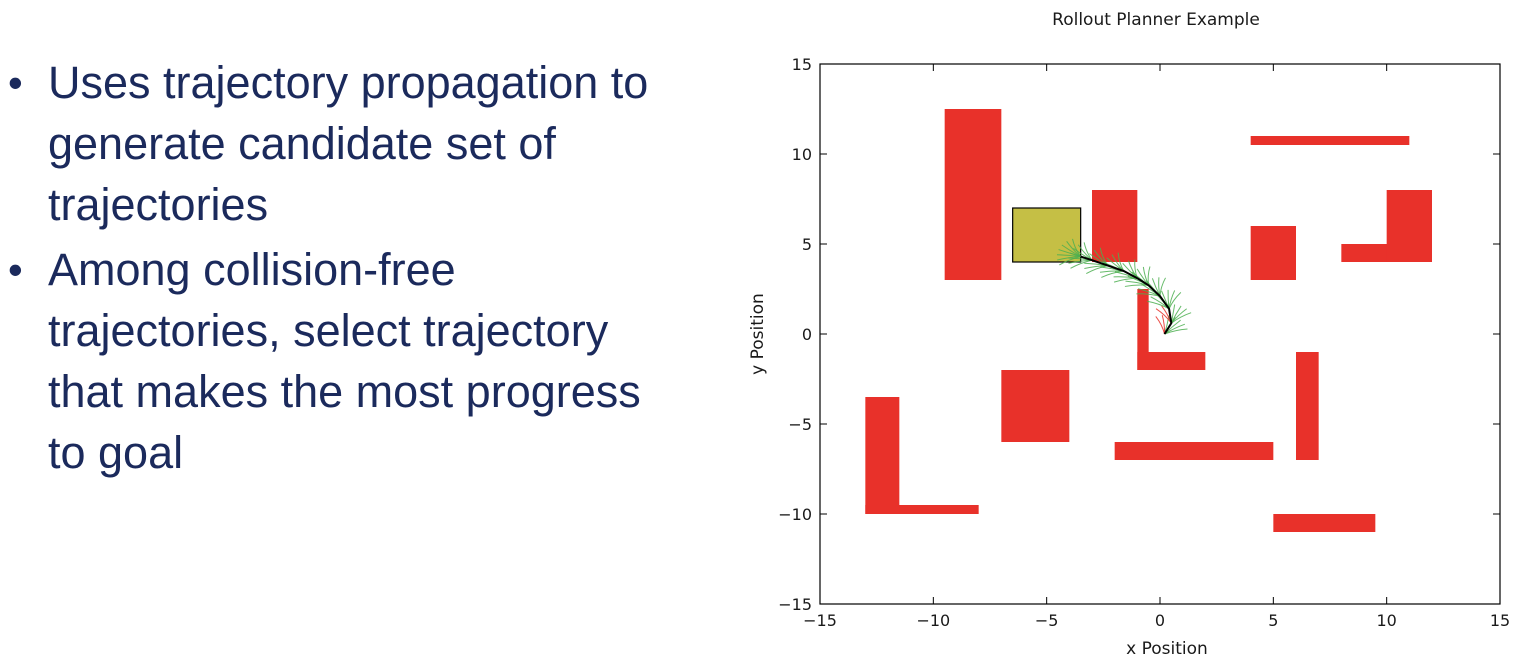  Describe the element at coordinates (1273, 620) in the screenshot. I see `x-tick-label: 5` at that location.